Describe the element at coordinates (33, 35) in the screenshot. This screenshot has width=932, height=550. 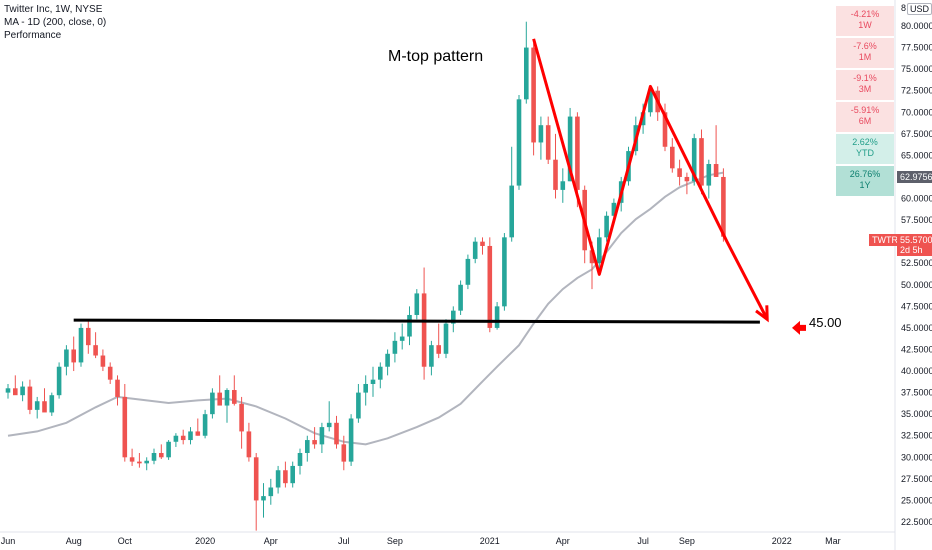
I see `performance-label: Performance` at that location.